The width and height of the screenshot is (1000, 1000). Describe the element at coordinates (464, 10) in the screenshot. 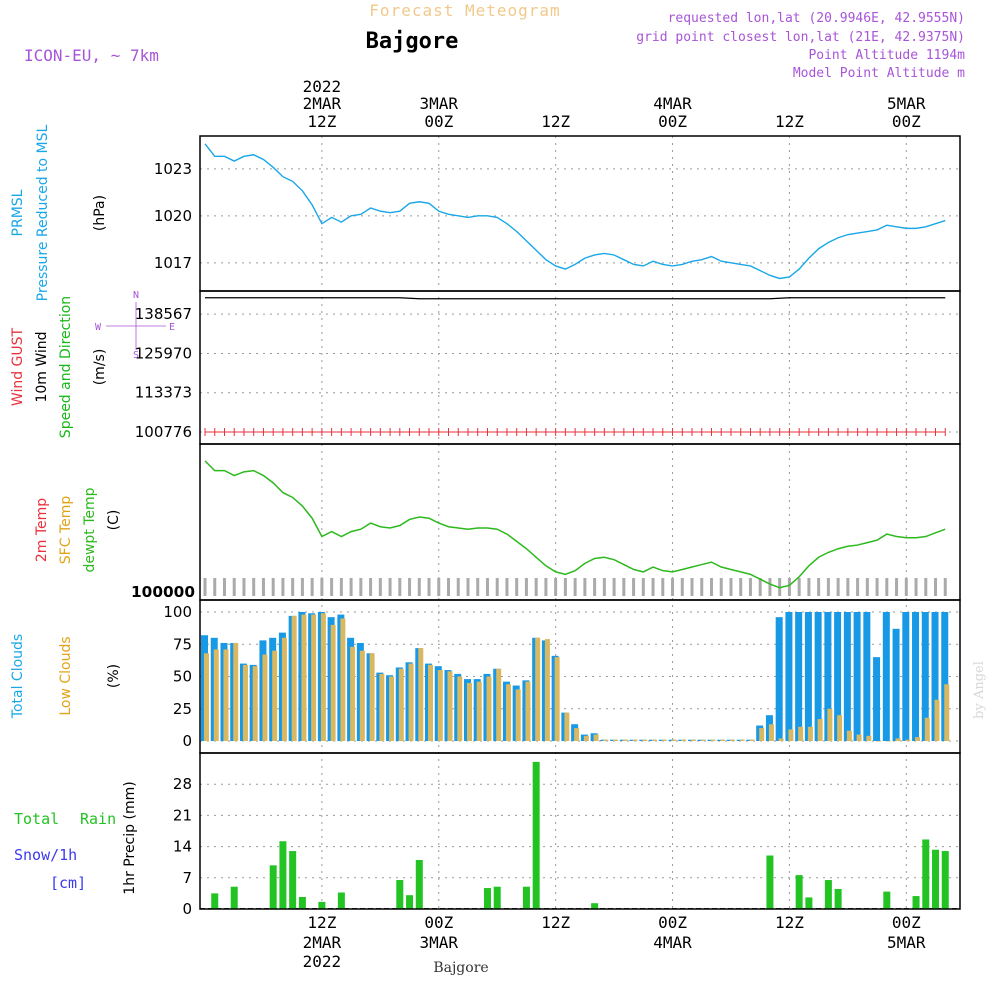

I see `title-text: Forecast Meteogram` at that location.